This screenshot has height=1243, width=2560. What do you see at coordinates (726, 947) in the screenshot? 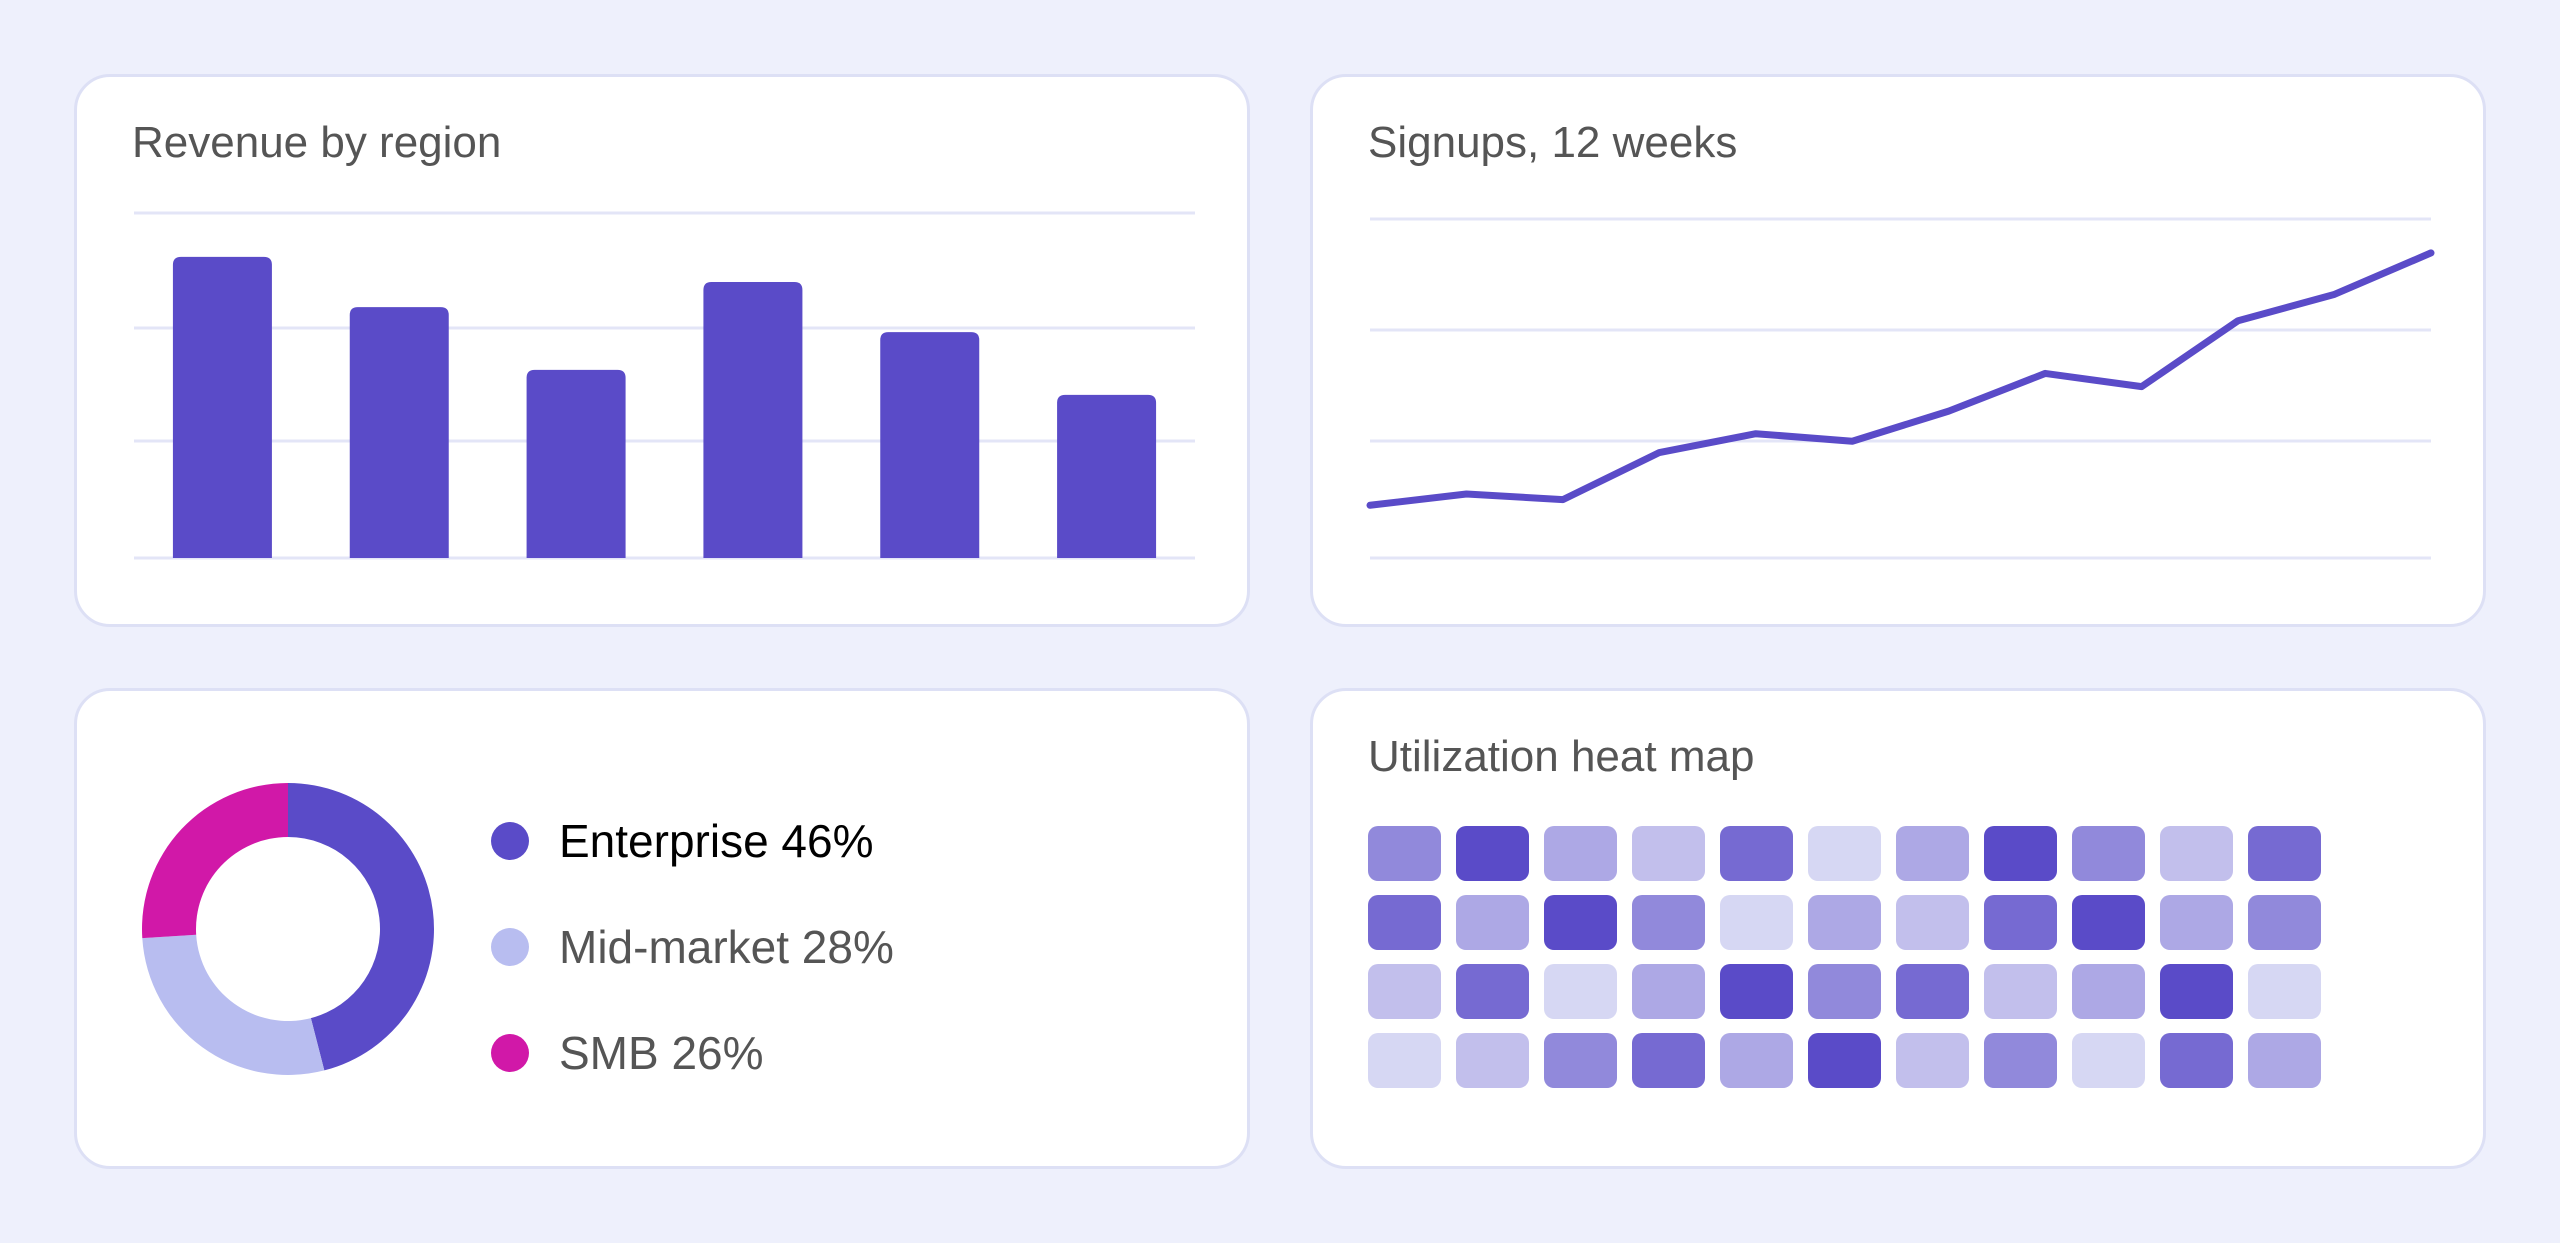
I see `legend-label: Mid-market 28%` at bounding box center [726, 947].